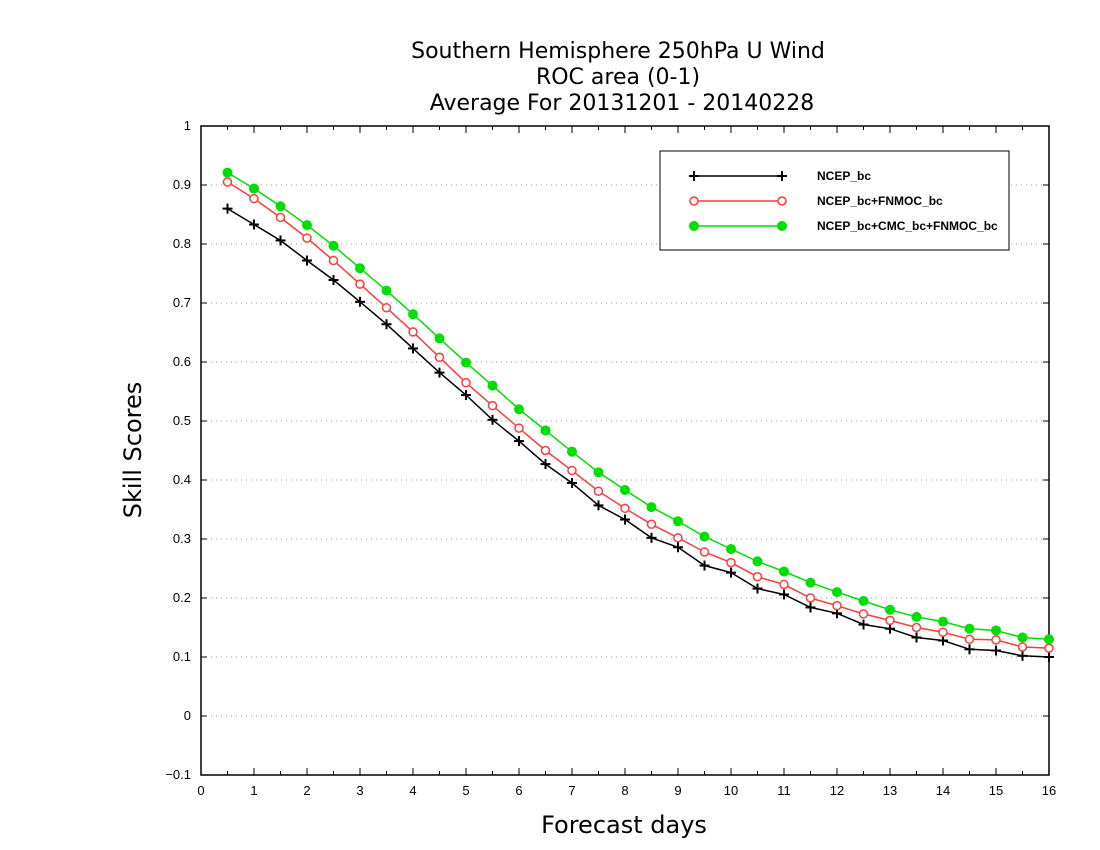 This screenshot has height=850, width=1100. Describe the element at coordinates (624, 825) in the screenshot. I see `x-axis-title: Forecast days` at that location.